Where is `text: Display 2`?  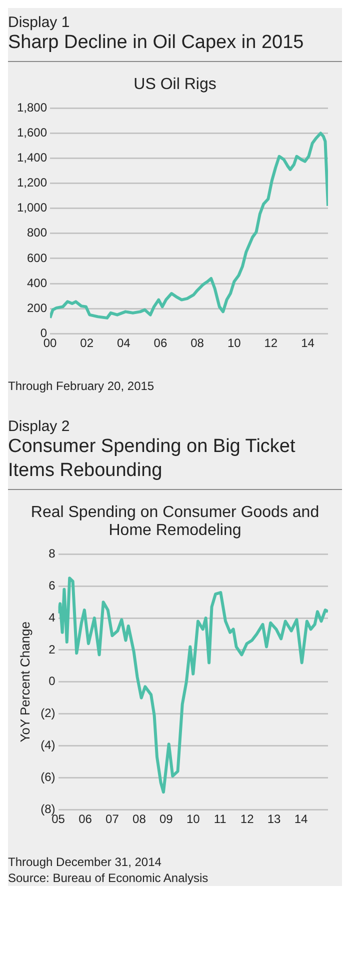
text: Display 2 is located at coordinates (39, 426).